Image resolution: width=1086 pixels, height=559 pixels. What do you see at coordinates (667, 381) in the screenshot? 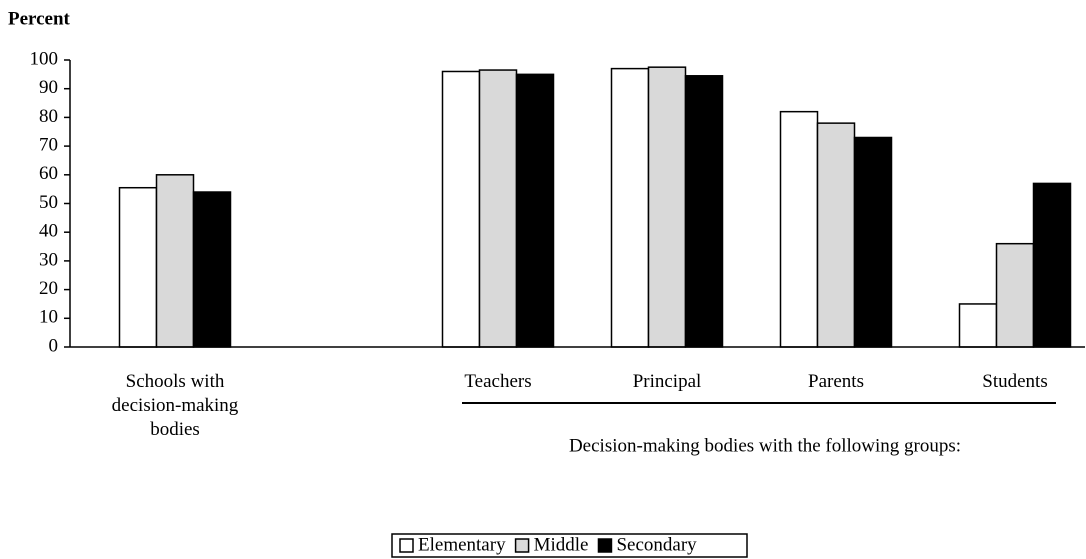
I see `x-tick-label: Principal` at bounding box center [667, 381].